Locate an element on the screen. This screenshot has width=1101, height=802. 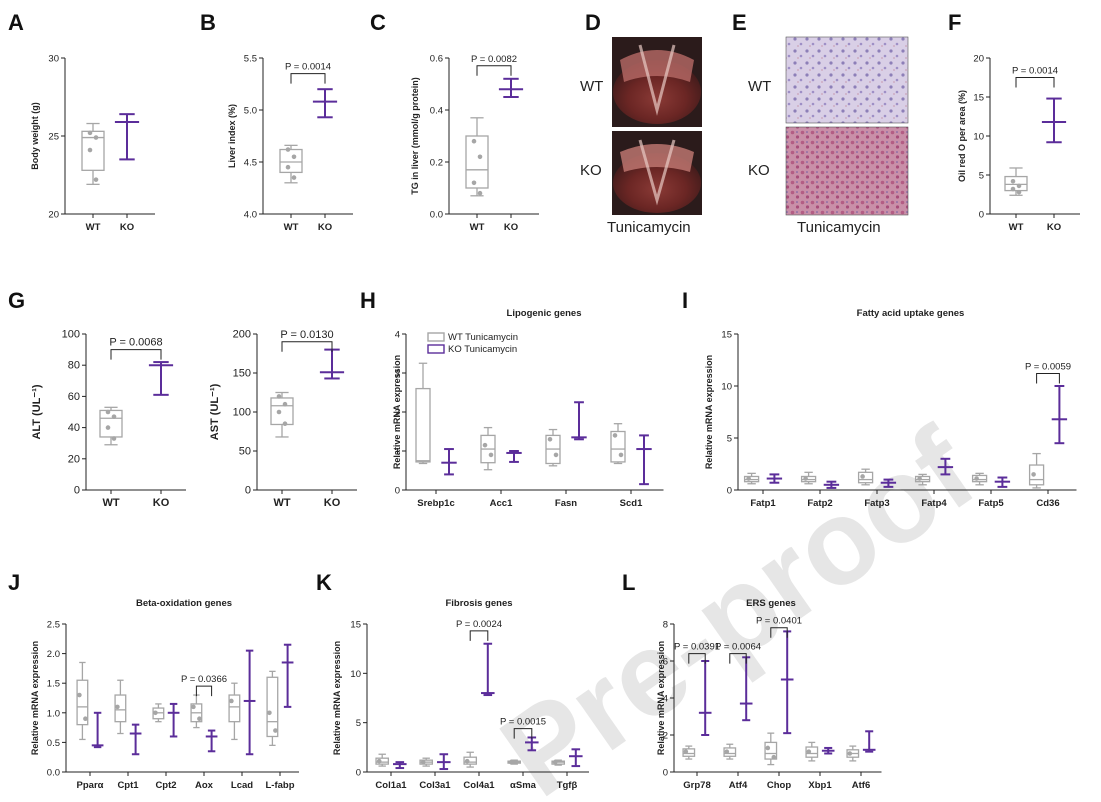
y-tick-label: 5.5 is located at coordinates (250, 59).